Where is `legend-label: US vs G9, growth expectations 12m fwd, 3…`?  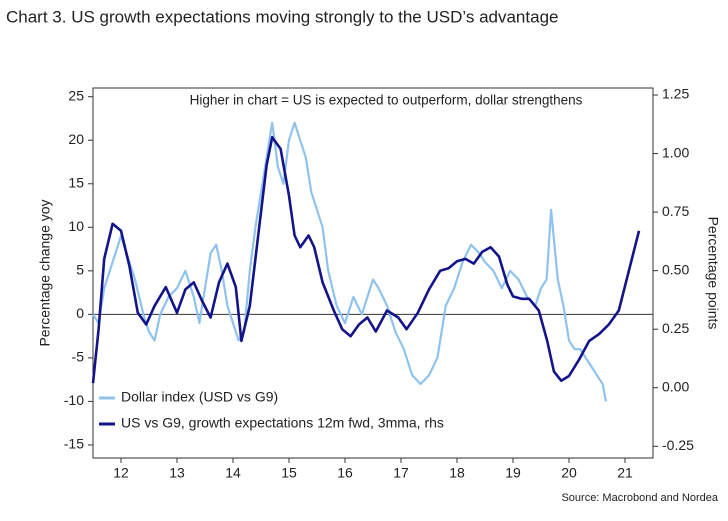 legend-label: US vs G9, growth expectations 12m fwd, 3… is located at coordinates (282, 423).